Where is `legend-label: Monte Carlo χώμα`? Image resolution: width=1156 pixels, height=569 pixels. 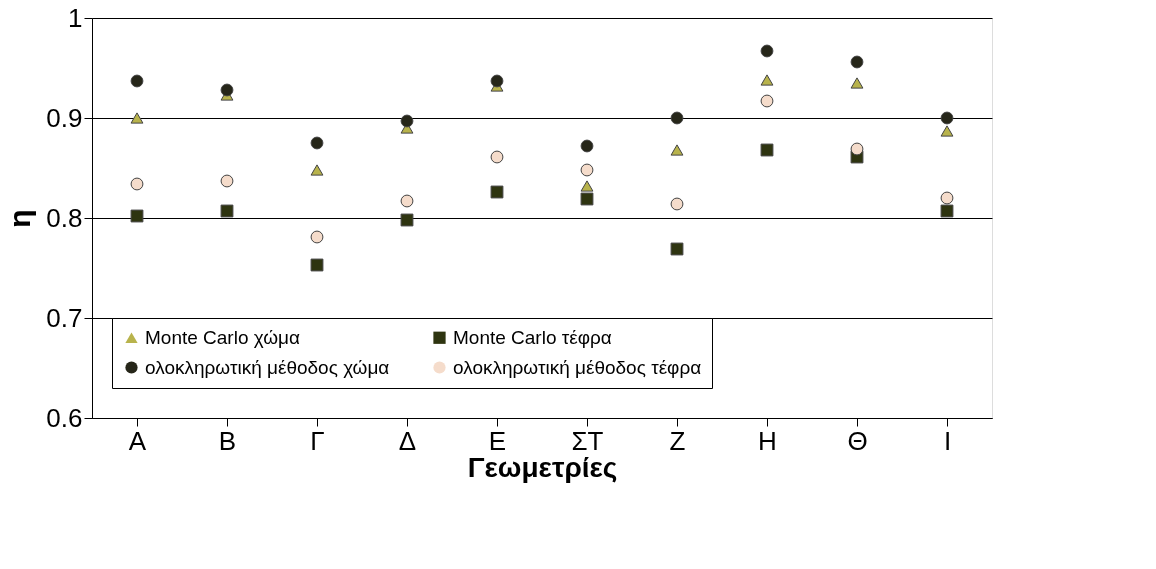
legend-label: Monte Carlo χώμα is located at coordinates (223, 337).